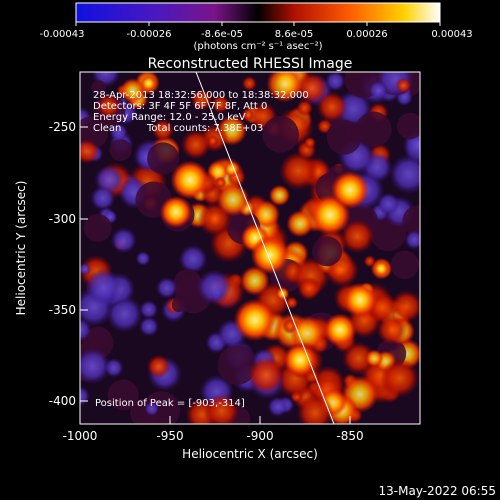 Image resolution: width=500 pixels, height=500 pixels. What do you see at coordinates (349, 436) in the screenshot?
I see `x-tick-label: -850` at bounding box center [349, 436].